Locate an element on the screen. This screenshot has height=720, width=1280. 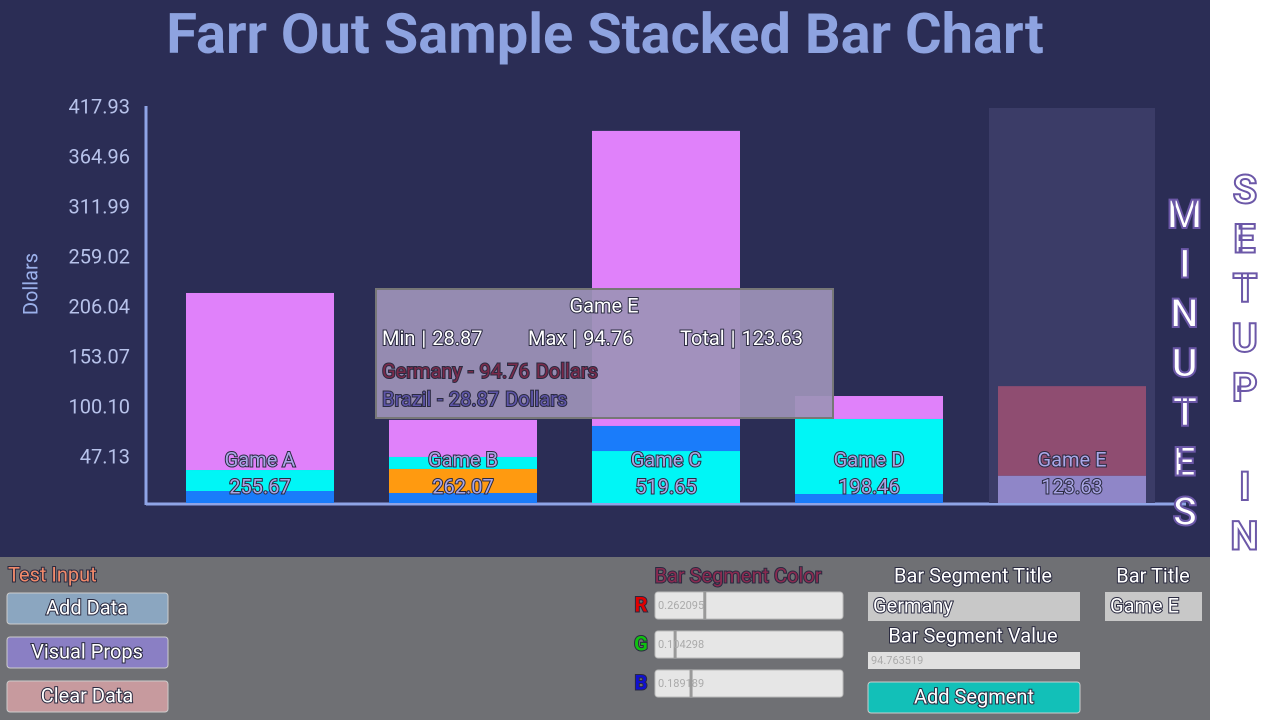
tooltip-entry-part: Brazil is located at coordinates (406, 399).